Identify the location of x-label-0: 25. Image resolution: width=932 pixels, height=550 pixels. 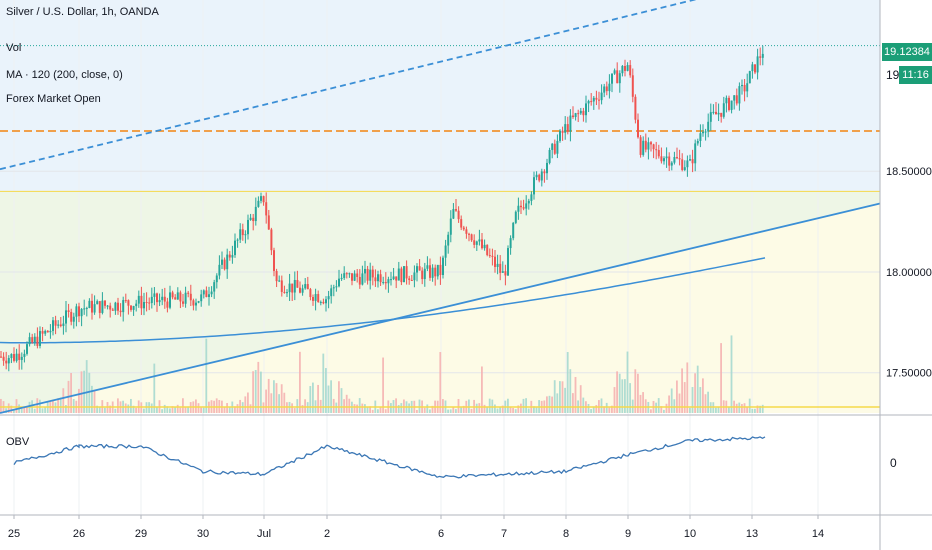
(14, 534).